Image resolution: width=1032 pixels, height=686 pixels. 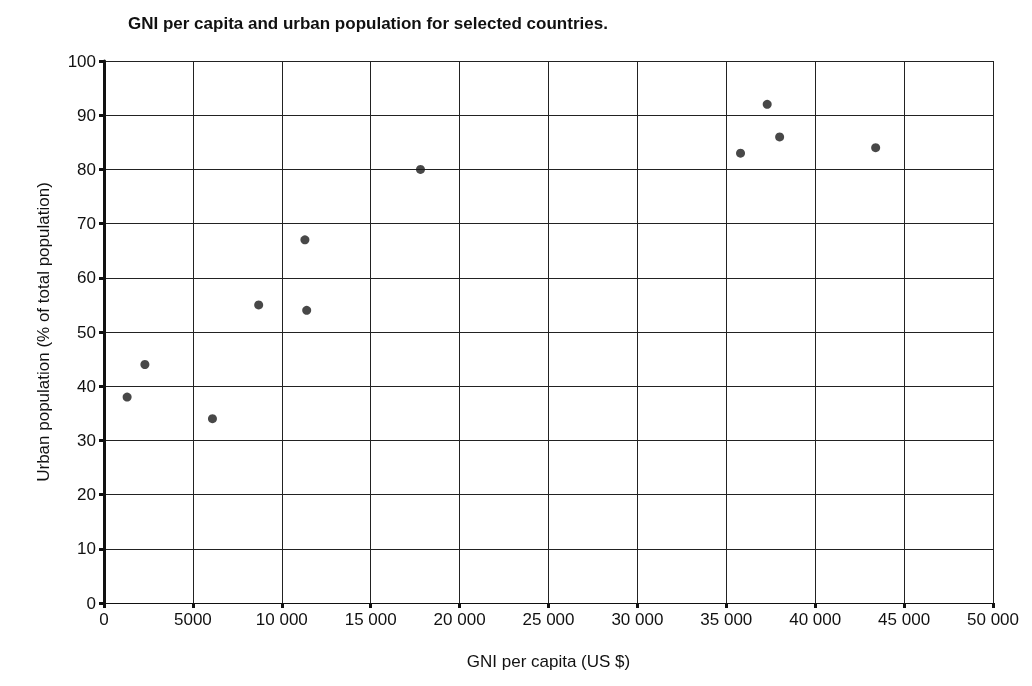 What do you see at coordinates (548, 619) in the screenshot?
I see `x-tick-label: 25 000` at bounding box center [548, 619].